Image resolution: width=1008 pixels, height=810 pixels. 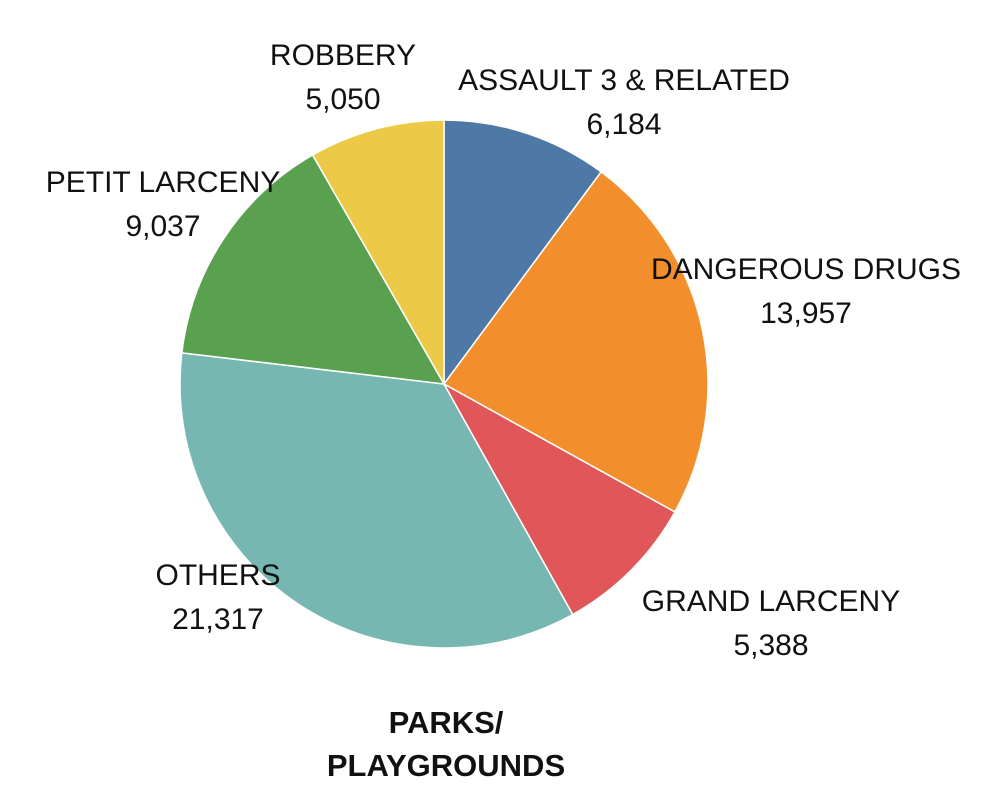 What do you see at coordinates (343, 55) in the screenshot?
I see `slice-label-robbery: ROBBERY` at bounding box center [343, 55].